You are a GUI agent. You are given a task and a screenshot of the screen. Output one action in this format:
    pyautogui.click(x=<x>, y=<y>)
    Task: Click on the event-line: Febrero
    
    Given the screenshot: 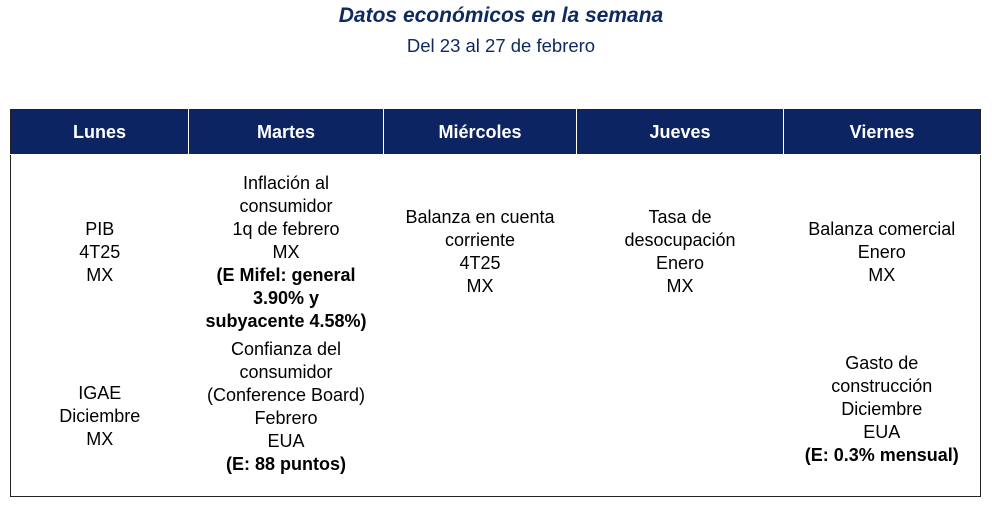 What is the action you would take?
    pyautogui.click(x=286, y=417)
    